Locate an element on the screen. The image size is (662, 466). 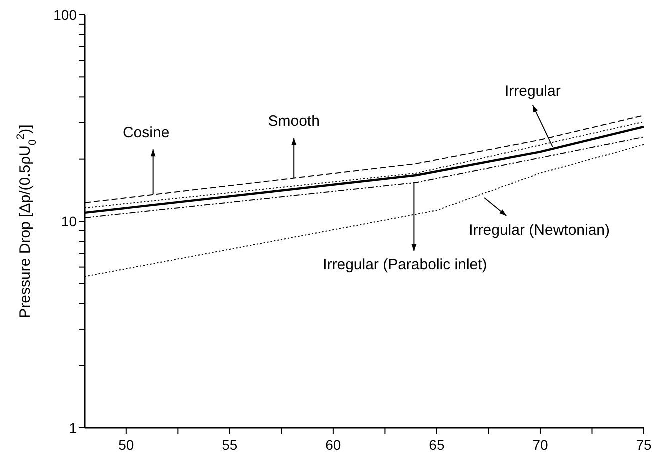
y-tick-label: 1 is located at coordinates (73, 428).